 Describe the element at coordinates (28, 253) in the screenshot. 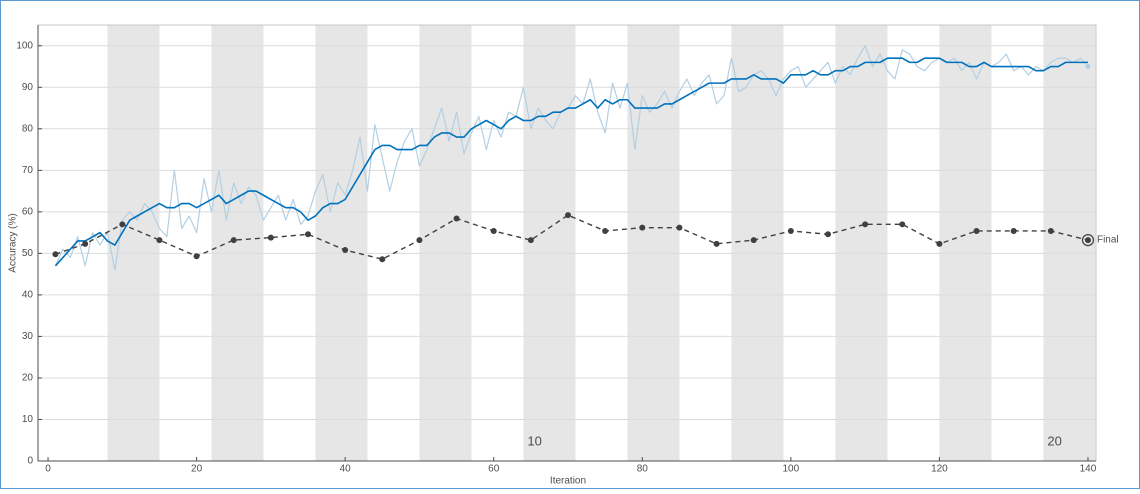

I see `y-tick-label: 50` at that location.